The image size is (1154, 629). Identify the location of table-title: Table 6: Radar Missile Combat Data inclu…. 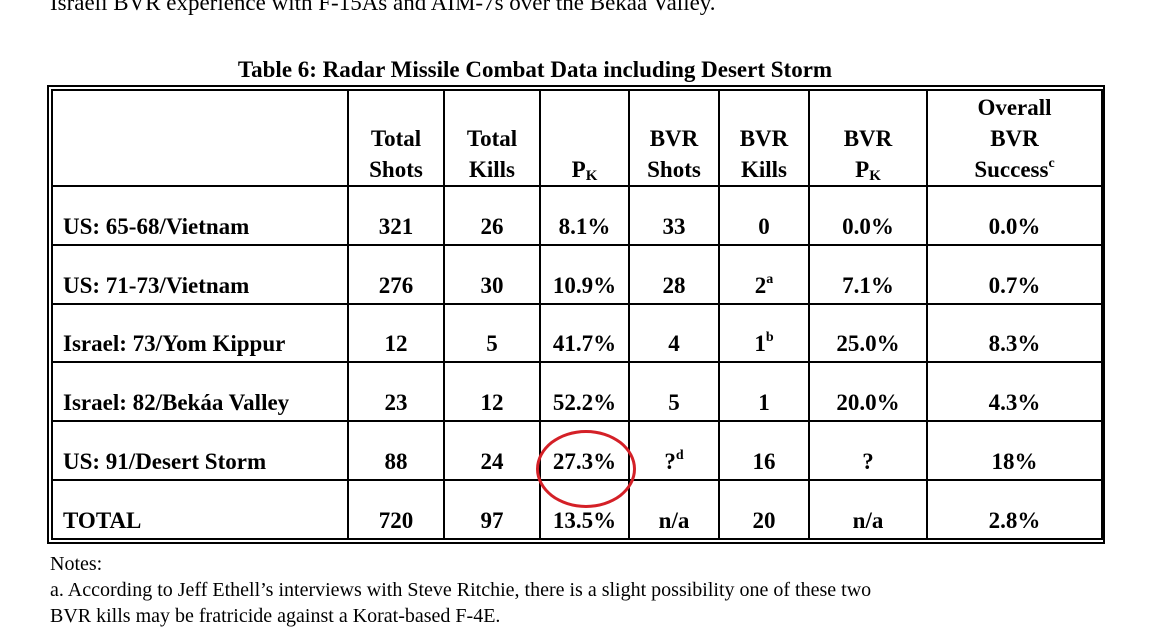
(535, 69).